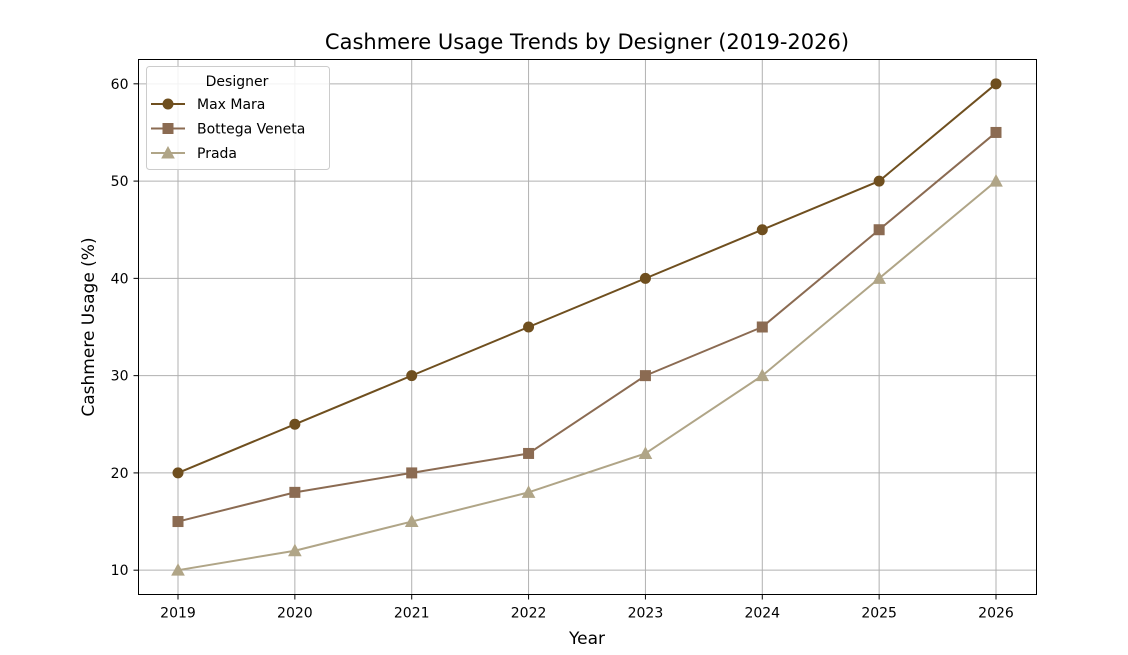 The image size is (1128, 655). I want to click on legend-items: Max Mara Bottega Veneta Prada, so click(228, 129).